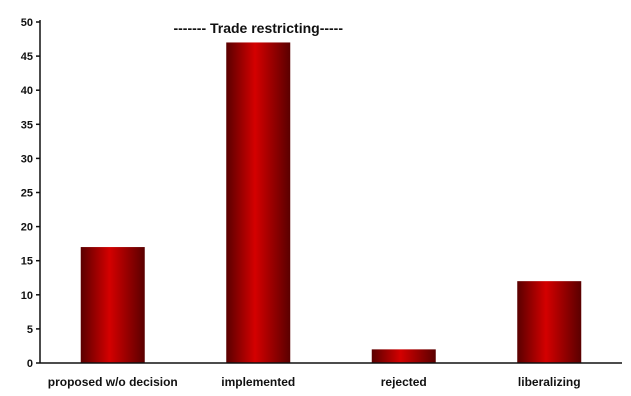 This screenshot has height=396, width=631. Describe the element at coordinates (27, 262) in the screenshot. I see `y-tick-label: 15` at that location.